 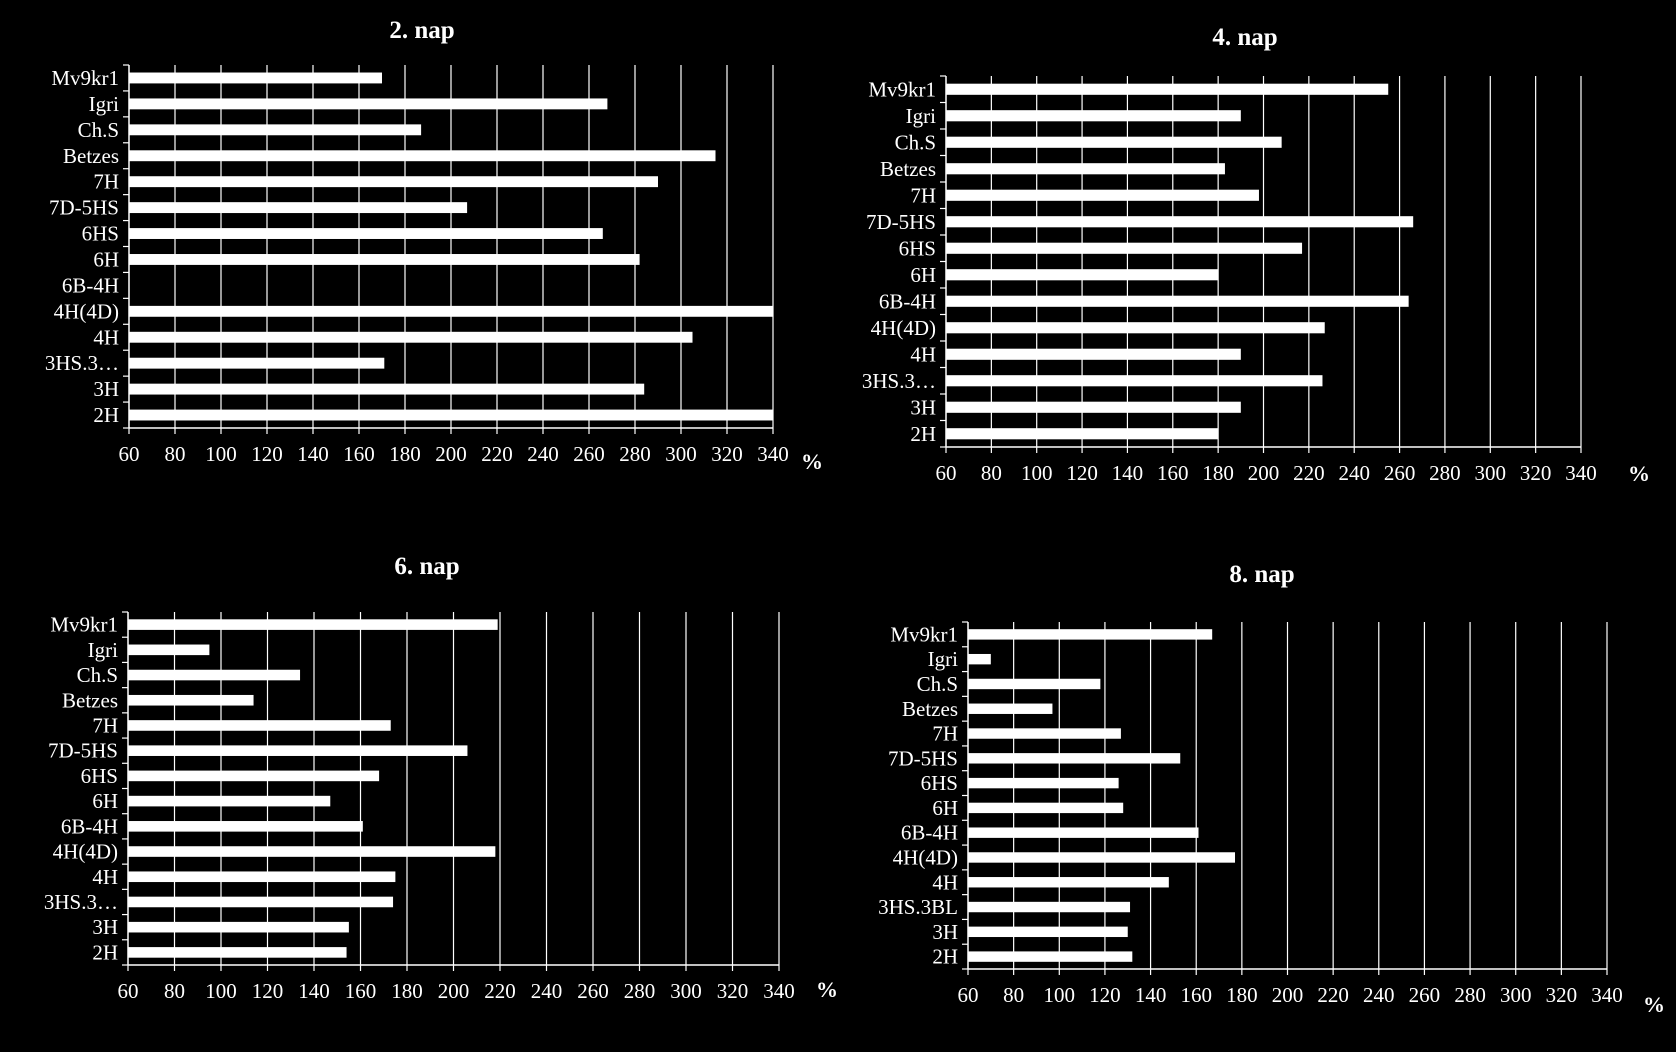 What do you see at coordinates (1261, 574) in the screenshot?
I see `chart-title: 8. nap` at bounding box center [1261, 574].